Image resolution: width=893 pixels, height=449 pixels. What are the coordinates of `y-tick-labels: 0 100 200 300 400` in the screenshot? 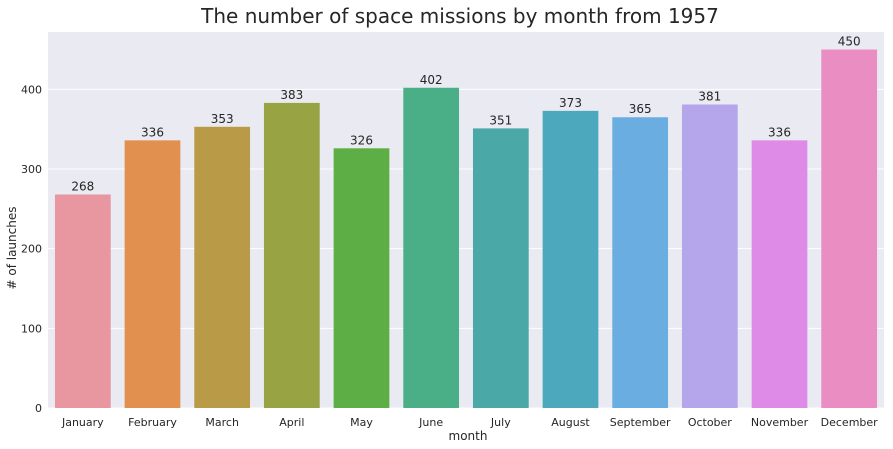 It's located at (31, 249).